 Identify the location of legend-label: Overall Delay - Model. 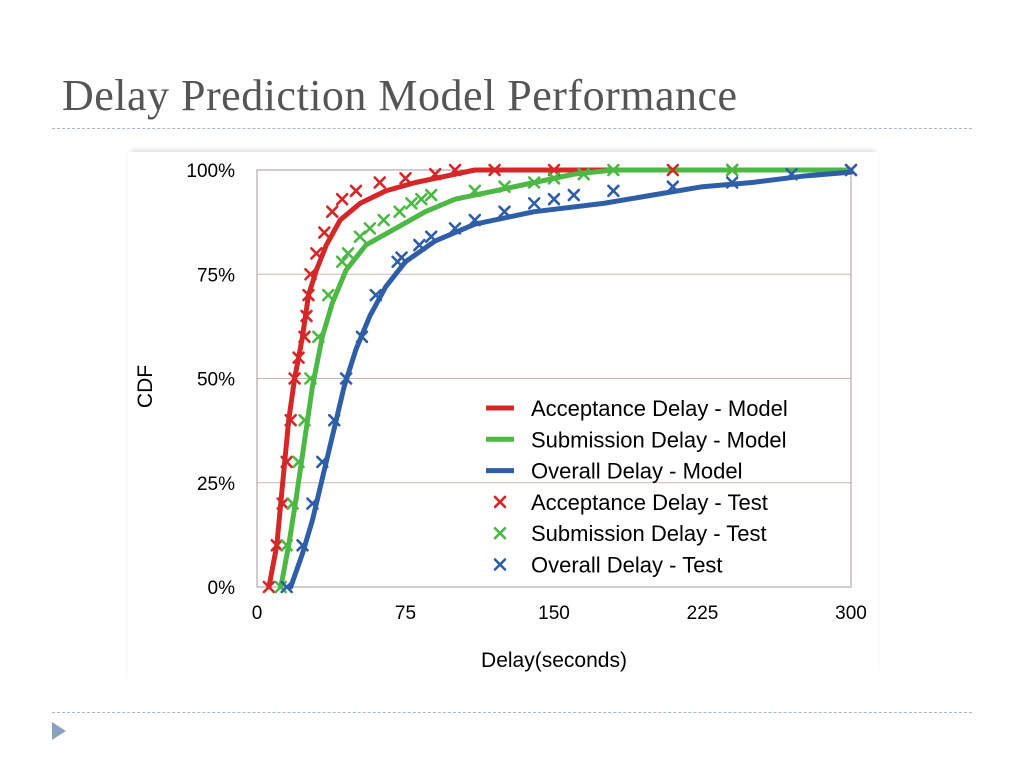
(637, 471).